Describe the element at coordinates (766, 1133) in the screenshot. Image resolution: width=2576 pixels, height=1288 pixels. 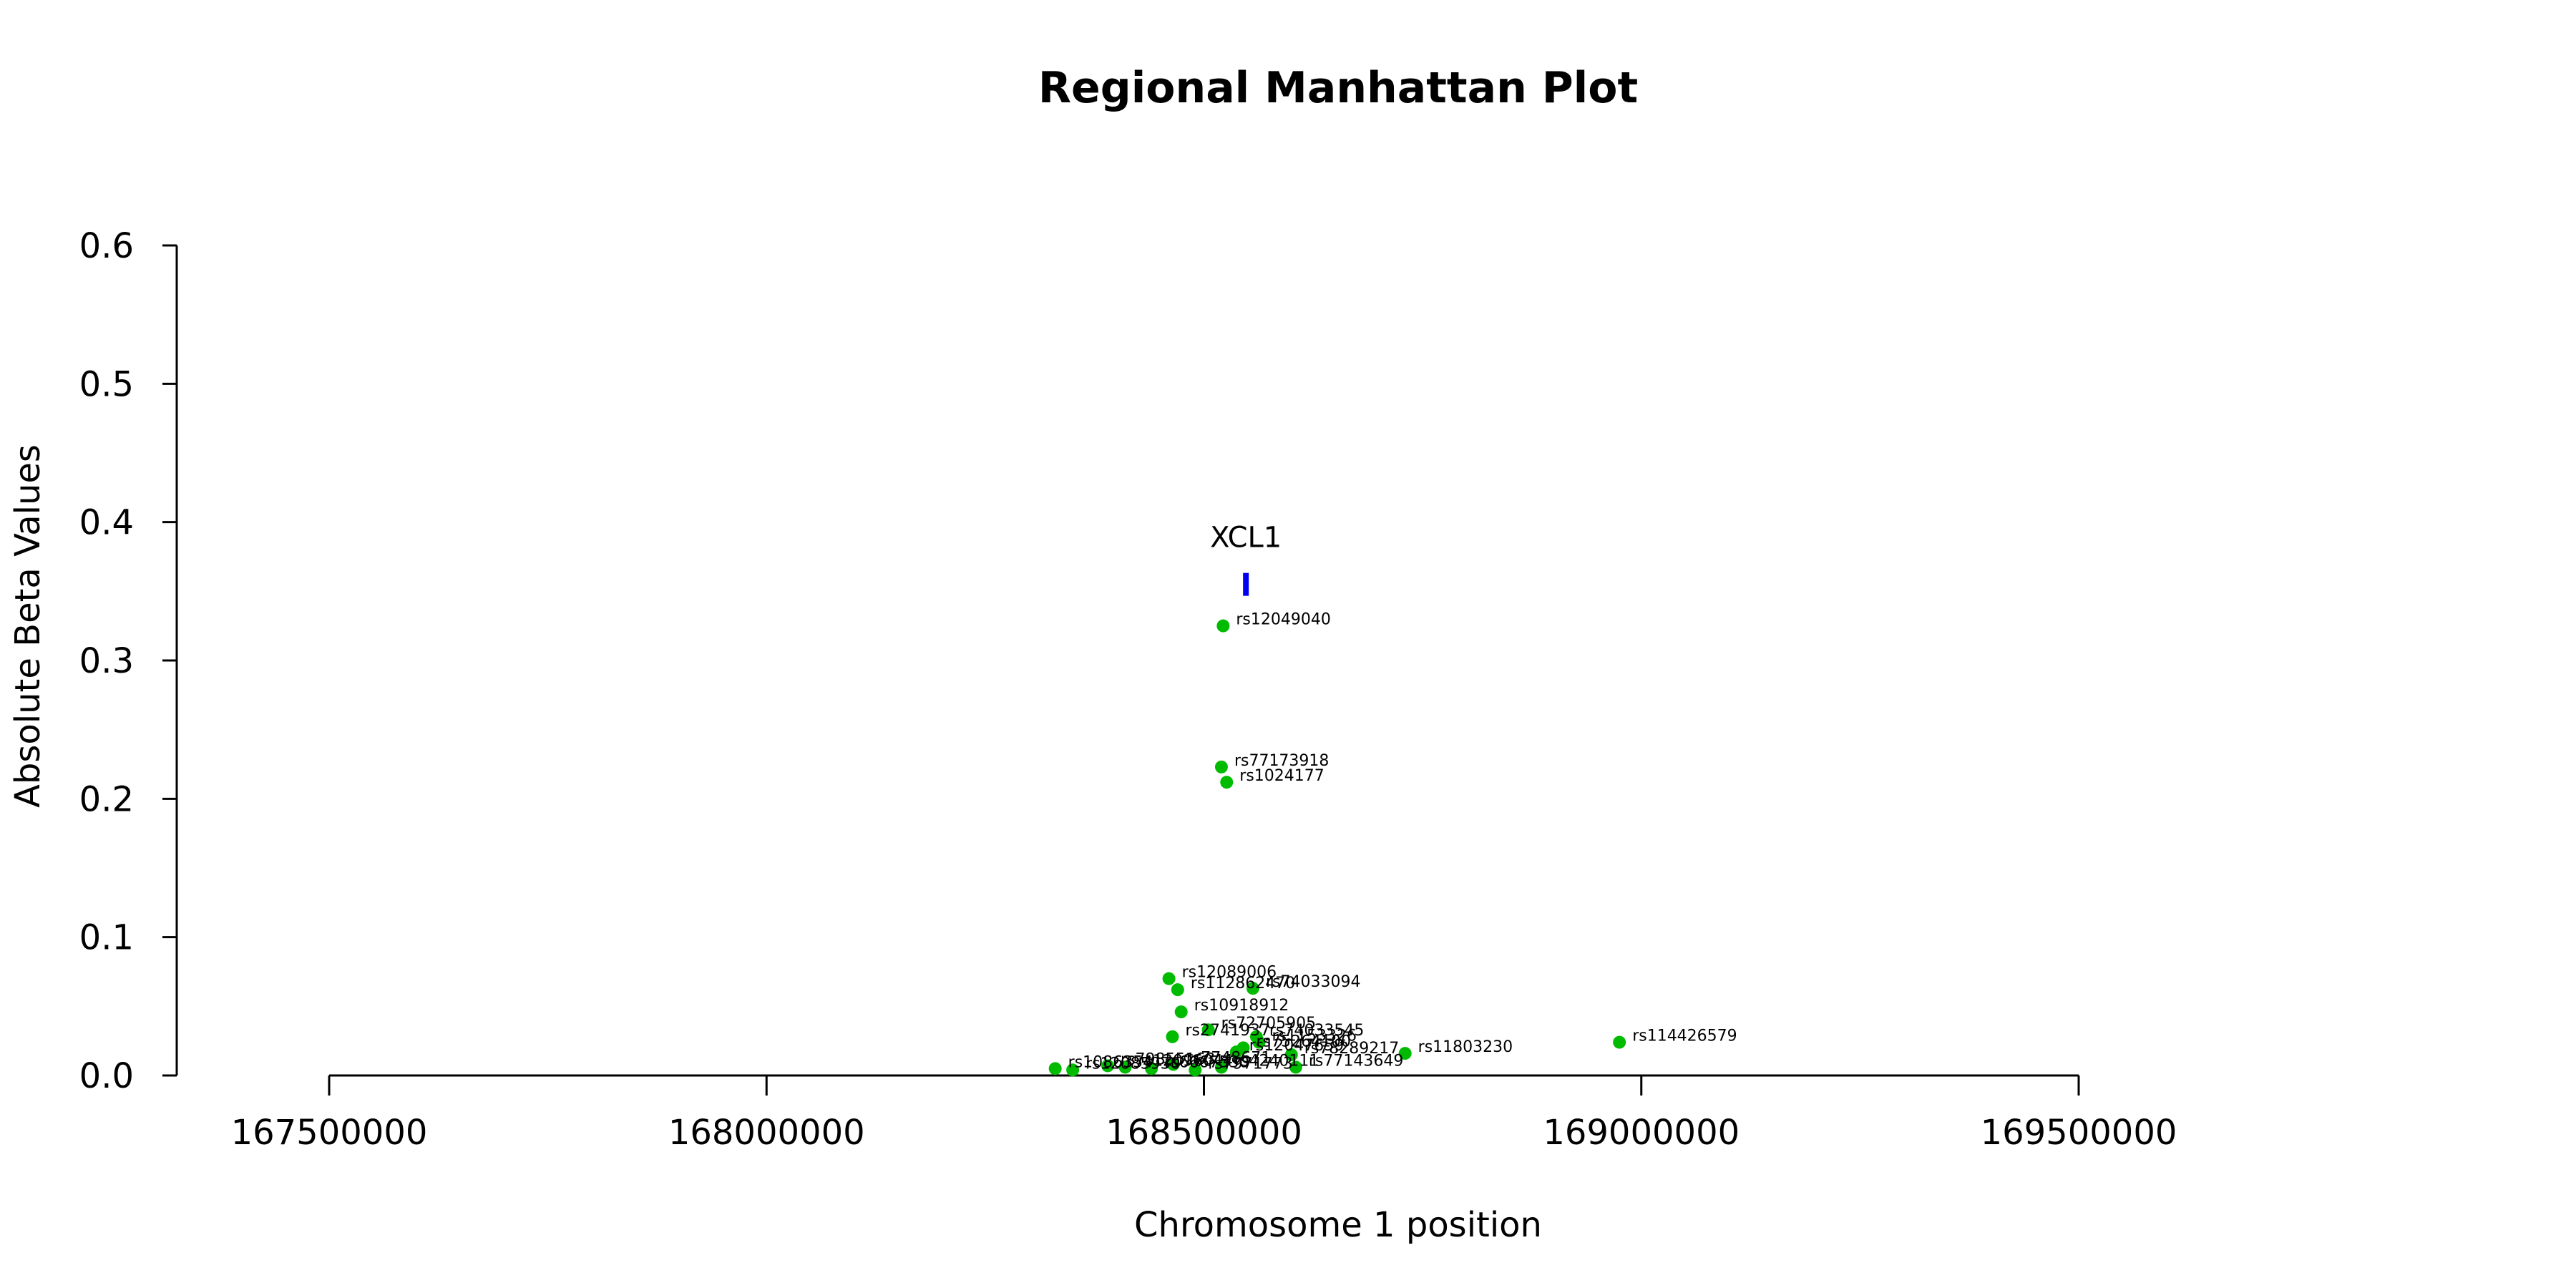
I see `x-tick-label: 168000000` at that location.